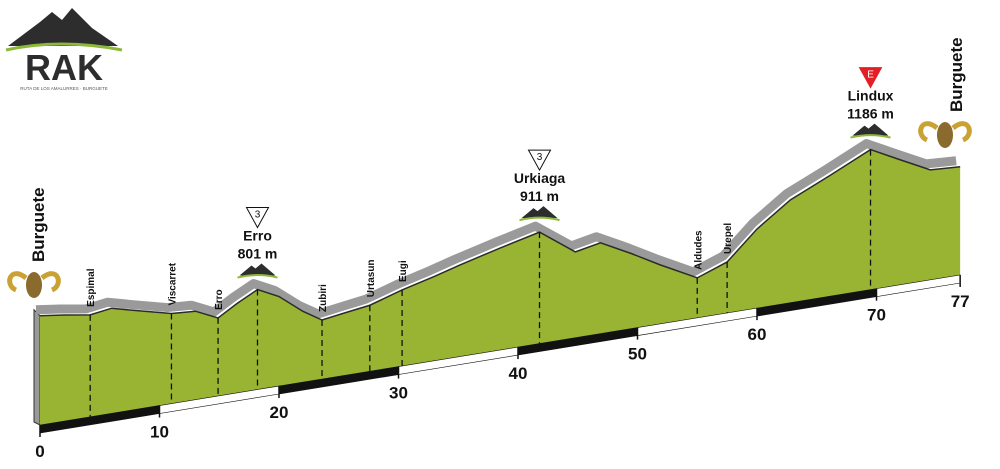  What do you see at coordinates (323, 298) in the screenshot?
I see `waypoint-label: Zubiri` at bounding box center [323, 298].